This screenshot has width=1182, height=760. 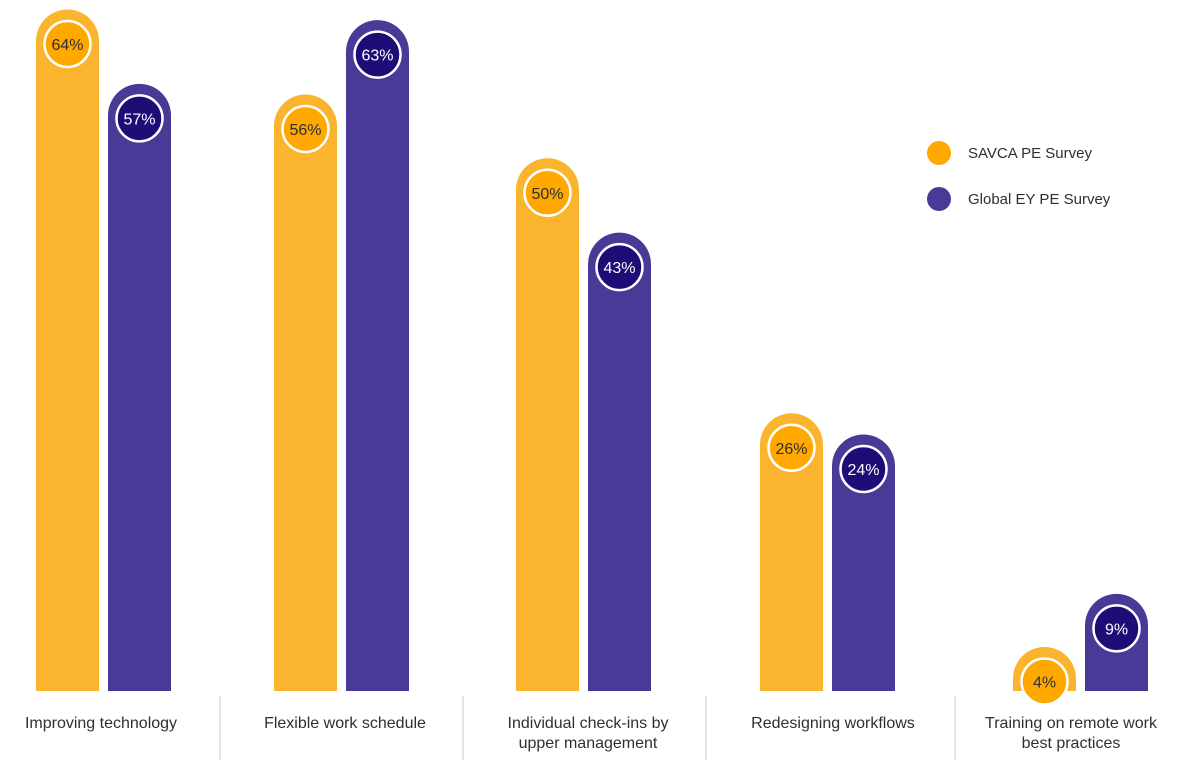 I want to click on value-badge-savca-0: 64%, so click(x=67, y=44).